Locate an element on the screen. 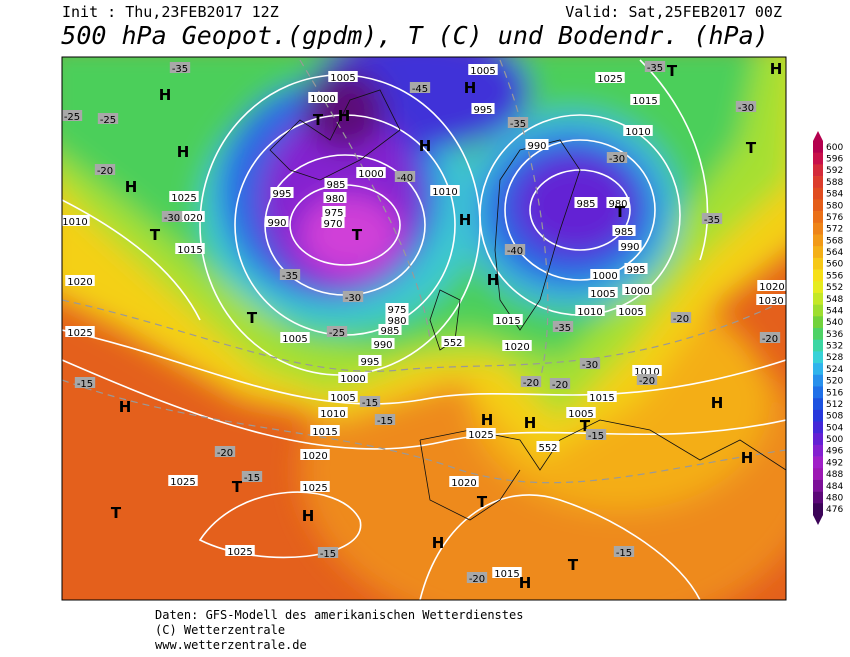 This screenshot has height=657, width=850. colorbar-label: 492 is located at coordinates (834, 463).